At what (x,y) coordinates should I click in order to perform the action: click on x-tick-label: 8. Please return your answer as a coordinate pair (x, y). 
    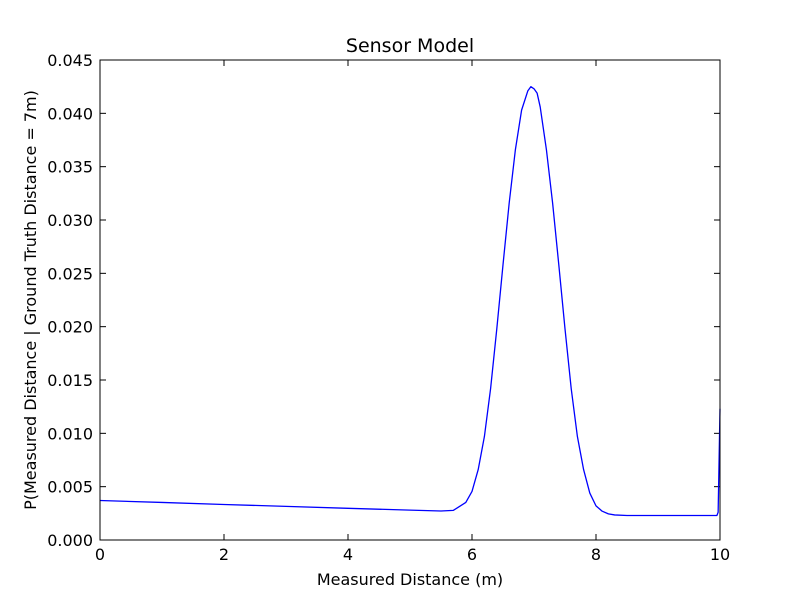
    Looking at the image, I should click on (596, 554).